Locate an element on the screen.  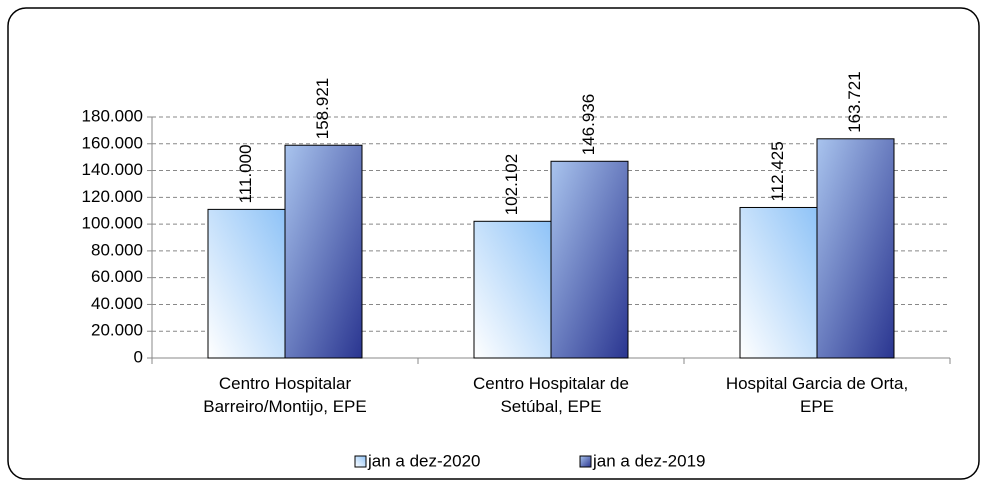
value-label: 112.425 is located at coordinates (777, 171).